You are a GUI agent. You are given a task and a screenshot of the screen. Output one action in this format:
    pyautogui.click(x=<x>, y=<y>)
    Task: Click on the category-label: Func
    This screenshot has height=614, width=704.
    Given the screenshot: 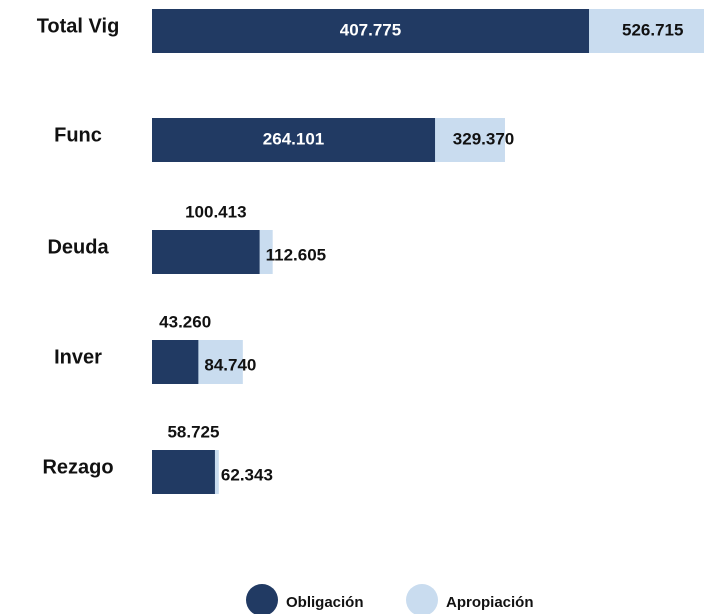 What is the action you would take?
    pyautogui.click(x=78, y=135)
    